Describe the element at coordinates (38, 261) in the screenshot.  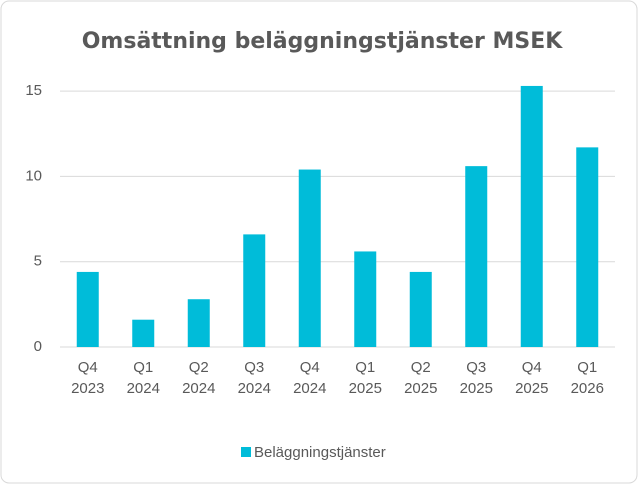
I see `y-tick-label: 5` at that location.